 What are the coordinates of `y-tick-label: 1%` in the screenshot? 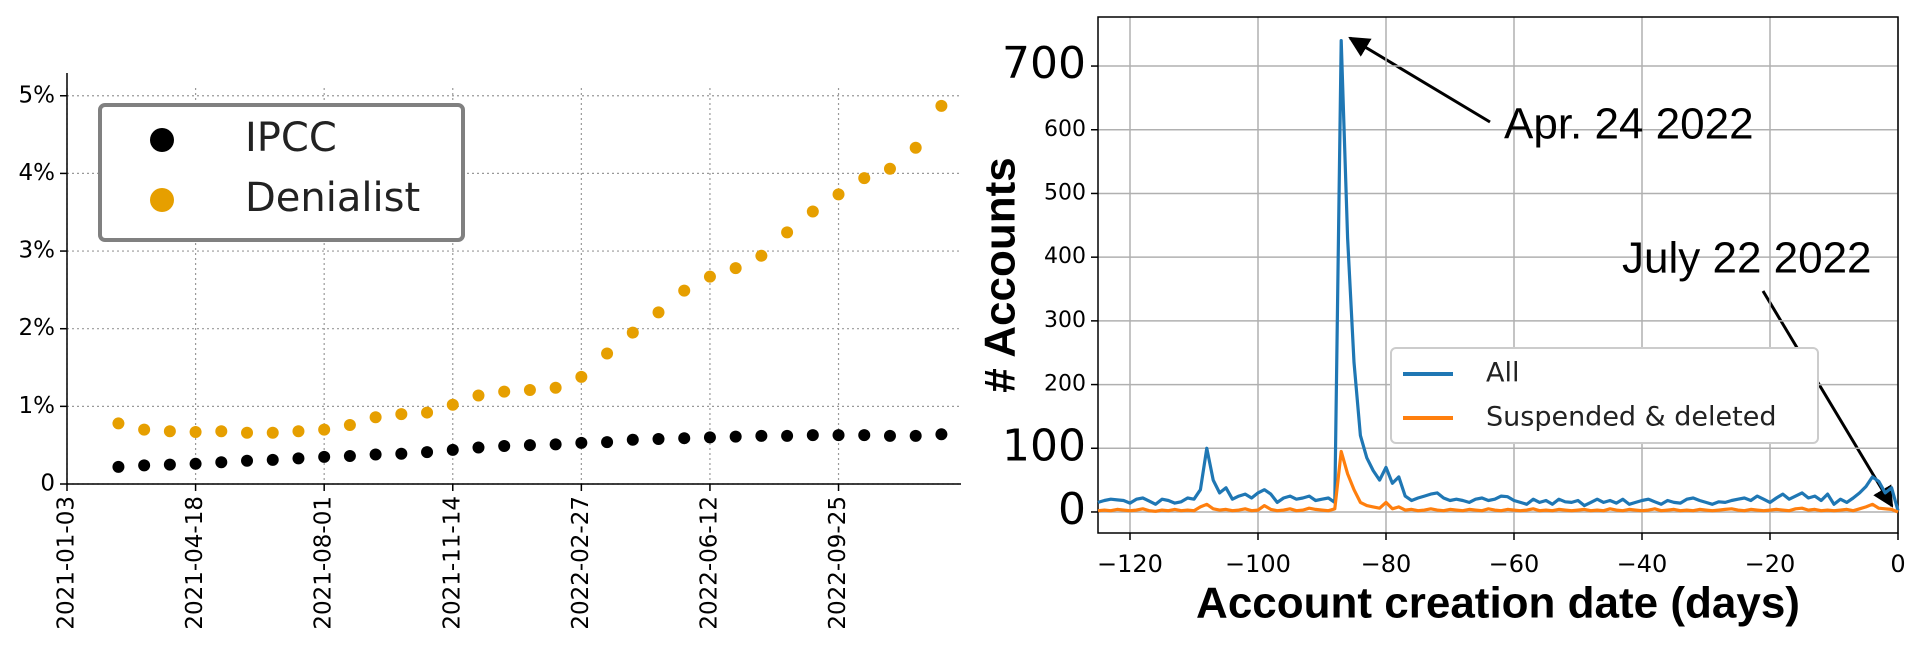 It's located at (37, 406).